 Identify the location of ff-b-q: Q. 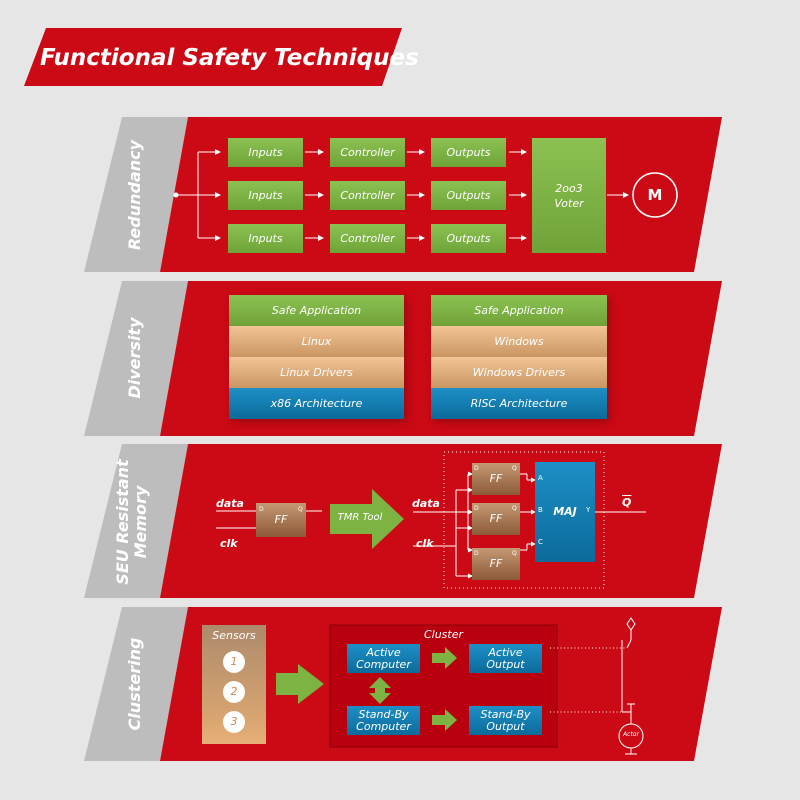
(514, 508).